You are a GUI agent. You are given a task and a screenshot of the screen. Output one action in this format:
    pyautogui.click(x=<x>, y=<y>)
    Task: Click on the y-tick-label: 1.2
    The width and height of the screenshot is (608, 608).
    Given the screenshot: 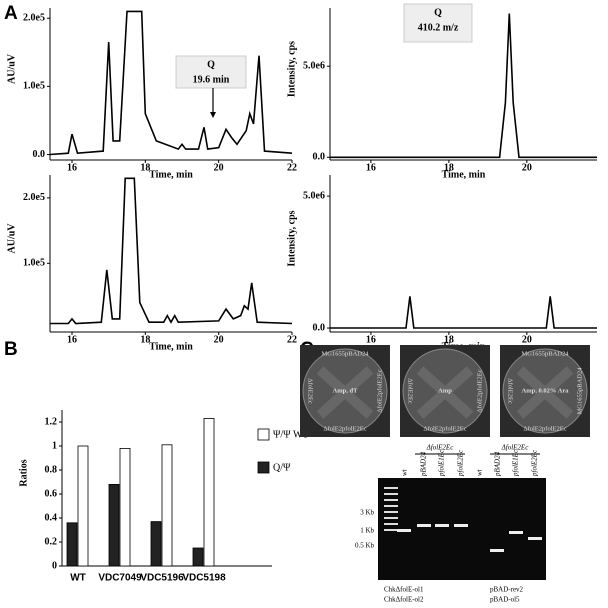 What is the action you would take?
    pyautogui.click(x=51, y=421)
    